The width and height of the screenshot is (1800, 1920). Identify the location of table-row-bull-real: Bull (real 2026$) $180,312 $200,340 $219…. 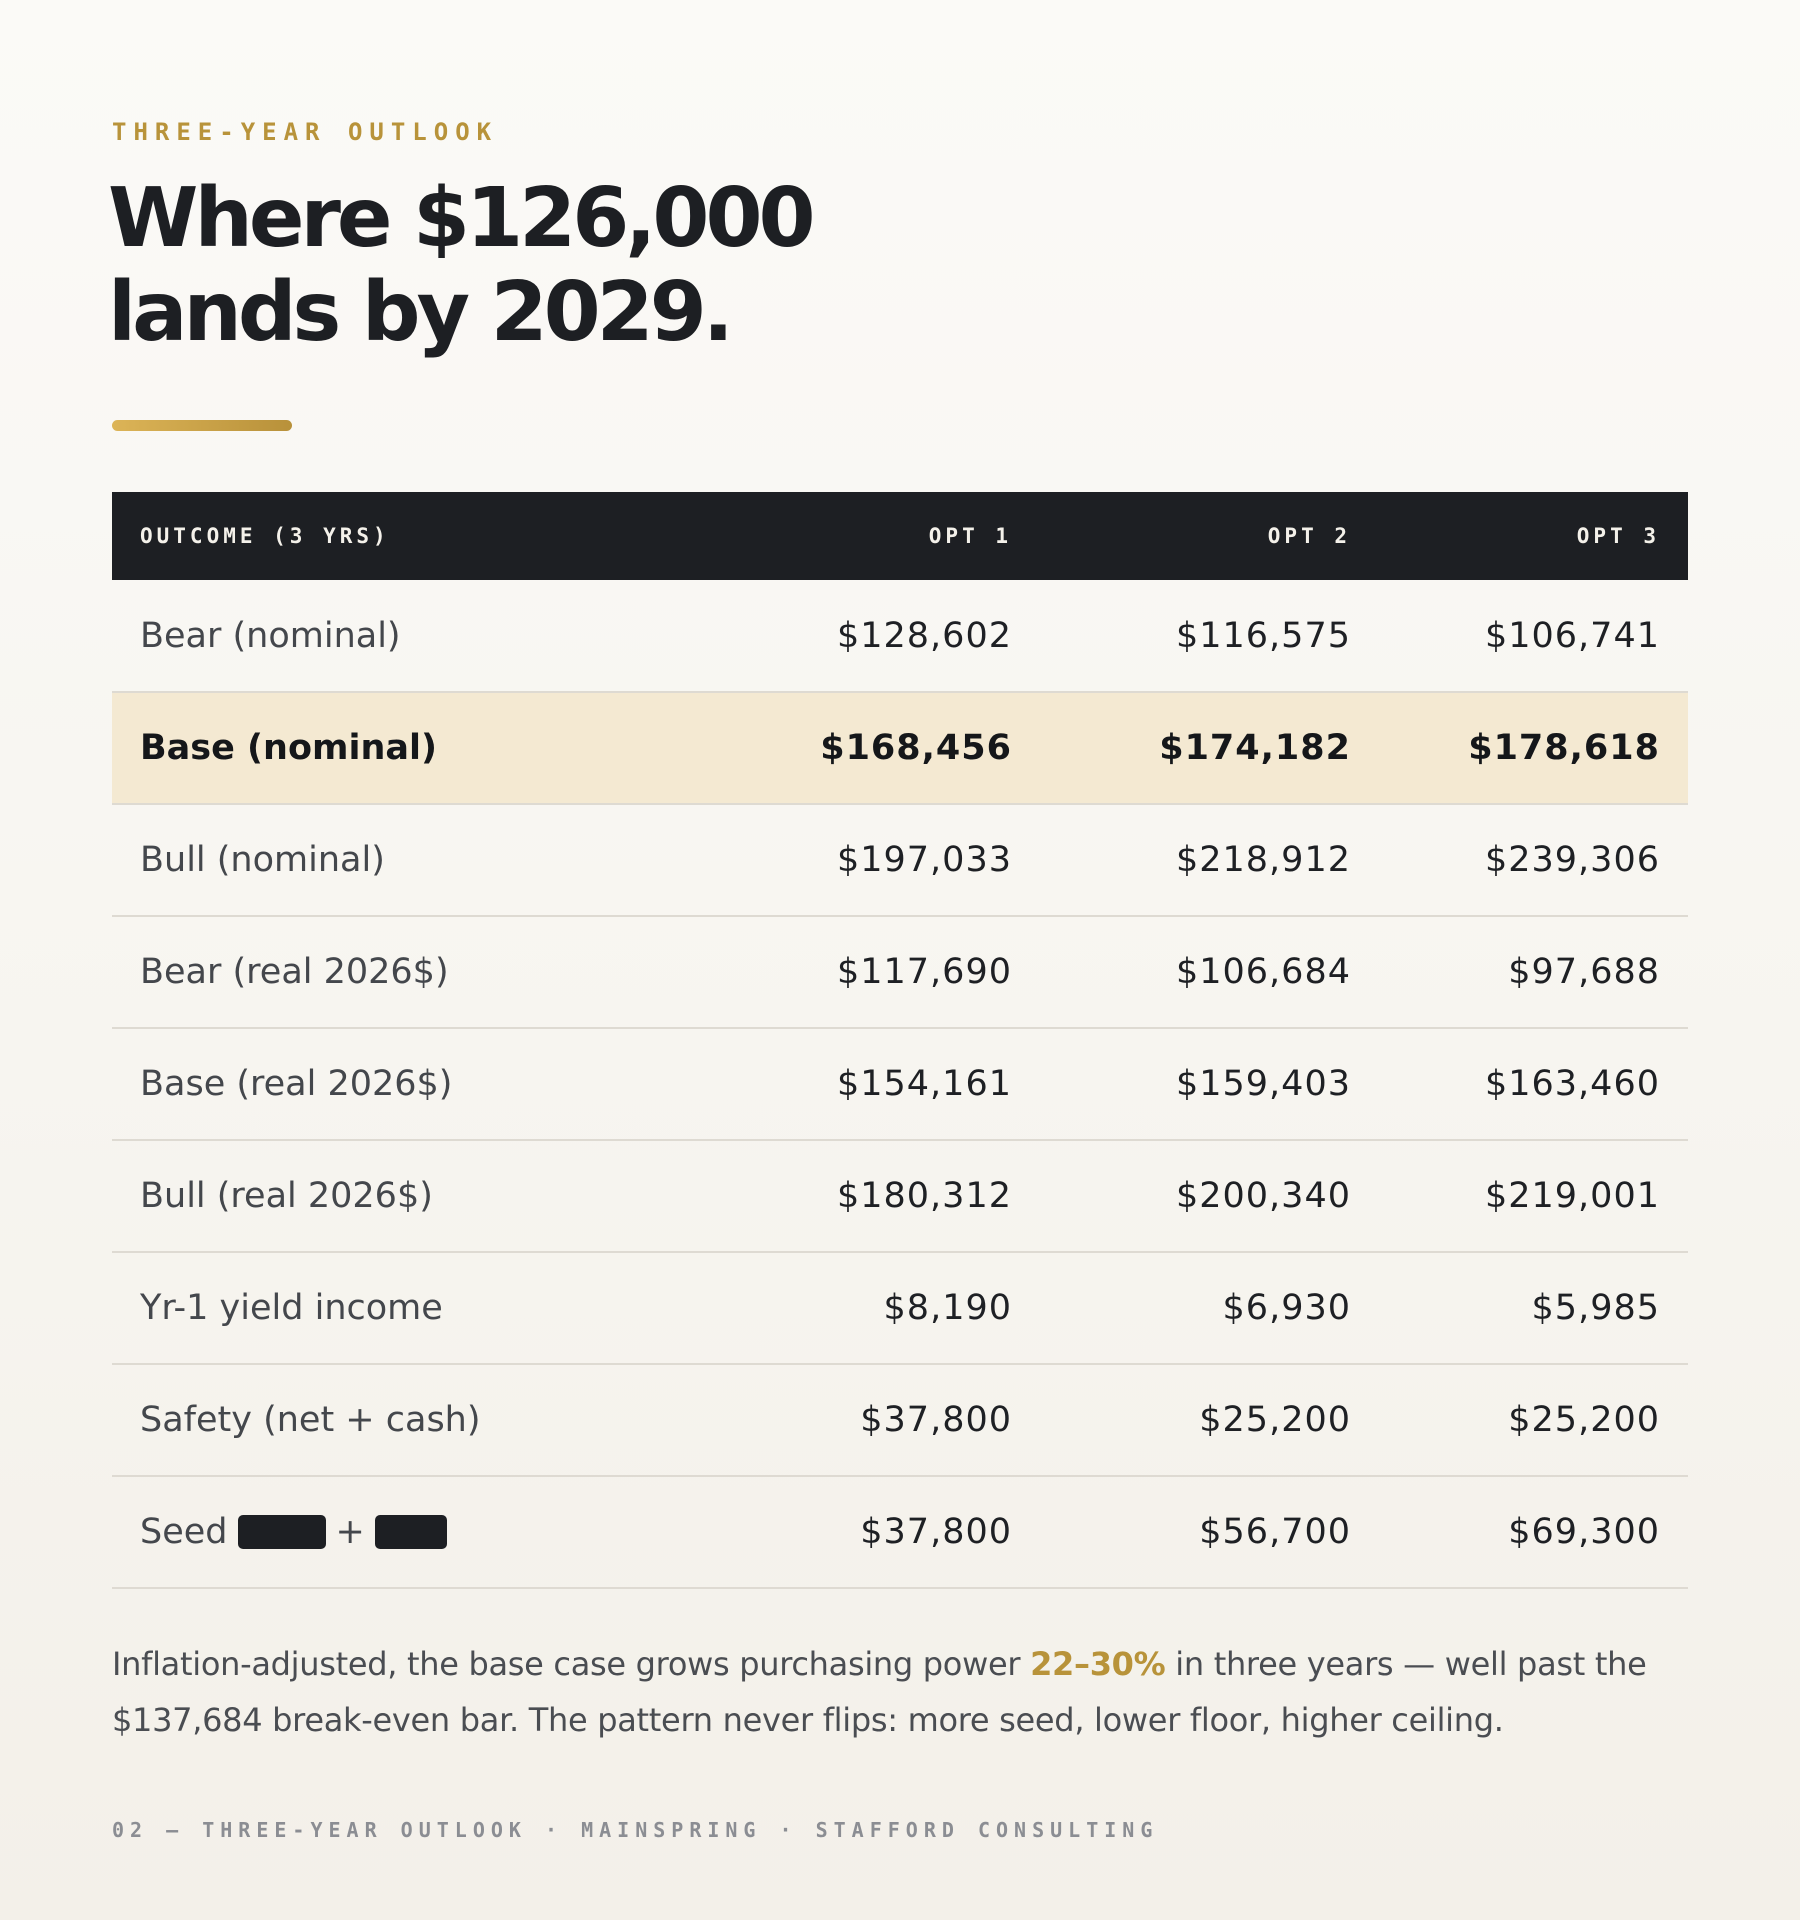
(900, 1196).